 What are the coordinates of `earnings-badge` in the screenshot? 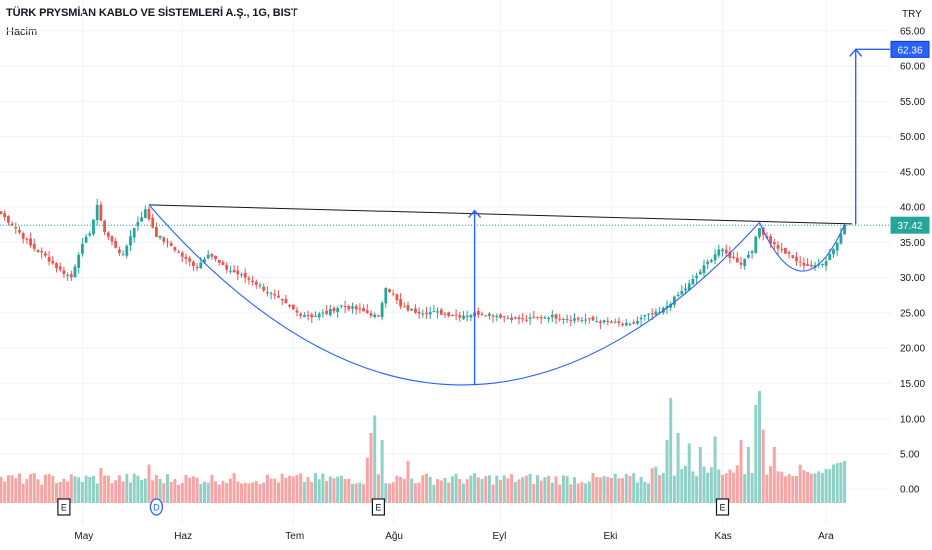 It's located at (378, 507).